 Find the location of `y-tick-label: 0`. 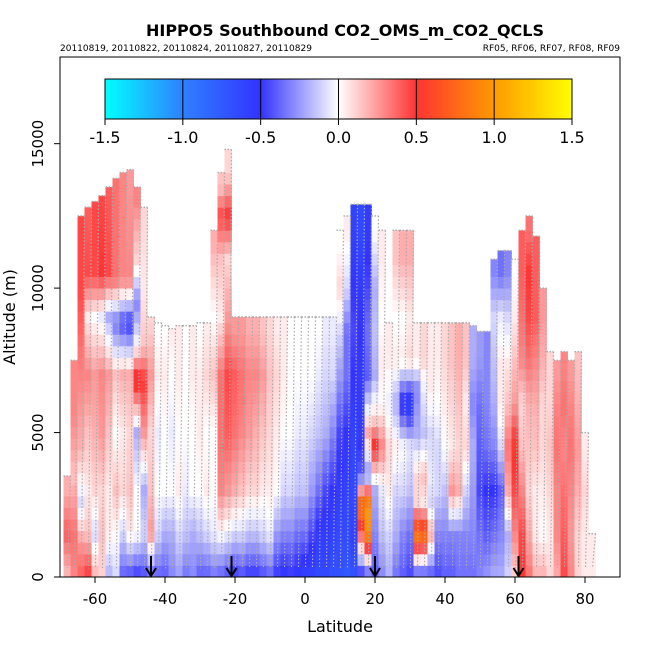

y-tick-label: 0 is located at coordinates (38, 577).